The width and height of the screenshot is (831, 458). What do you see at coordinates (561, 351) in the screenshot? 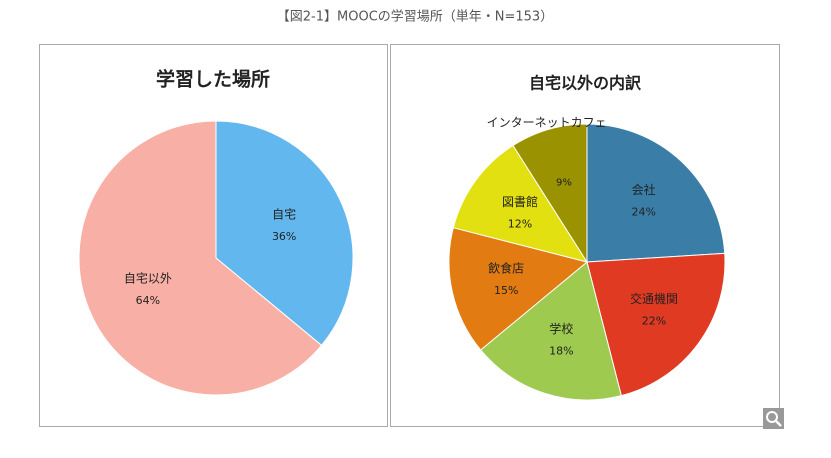
I see `value-label: 18%` at bounding box center [561, 351].